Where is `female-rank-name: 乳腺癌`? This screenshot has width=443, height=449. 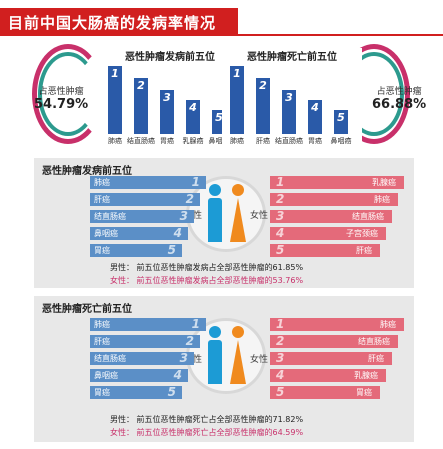 female-rank-name: 乳腺癌 is located at coordinates (384, 182).